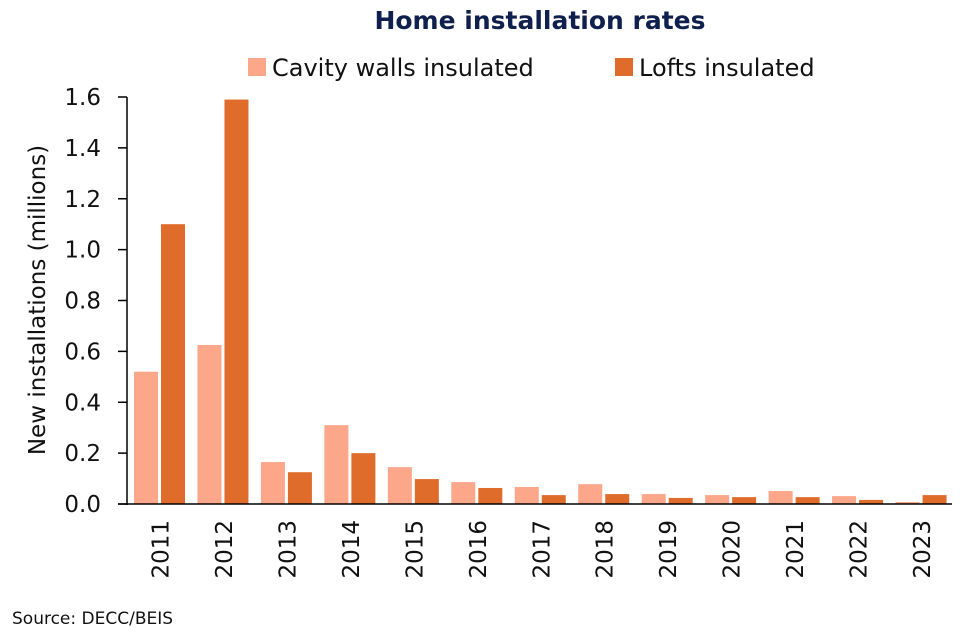  Describe the element at coordinates (272, 483) in the screenshot. I see `bar-cavity-walls-2013` at that location.